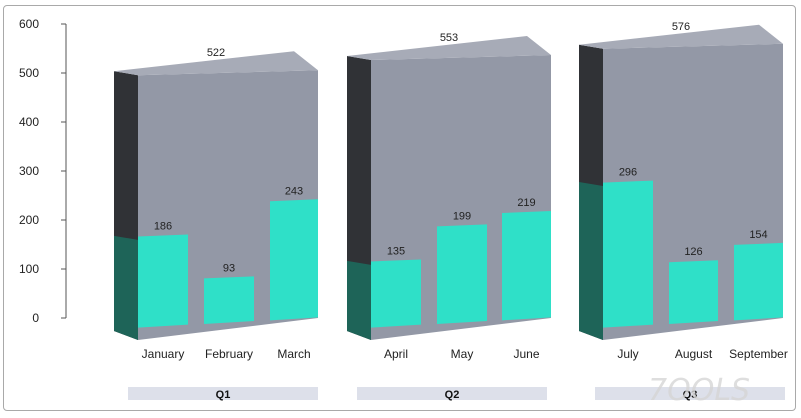 The height and width of the screenshot is (418, 801). I want to click on month-category-label: July, so click(627, 354).